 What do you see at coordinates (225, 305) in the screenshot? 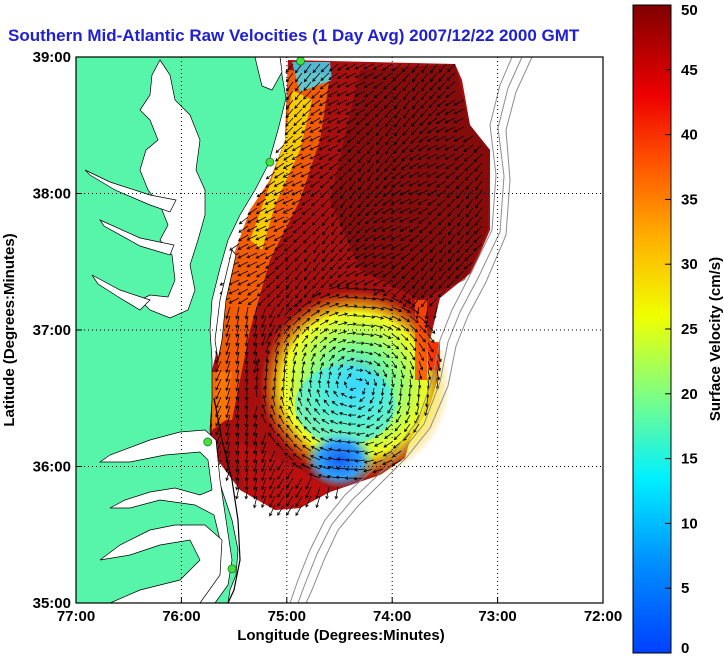
I see `coastal-bays` at bounding box center [225, 305].